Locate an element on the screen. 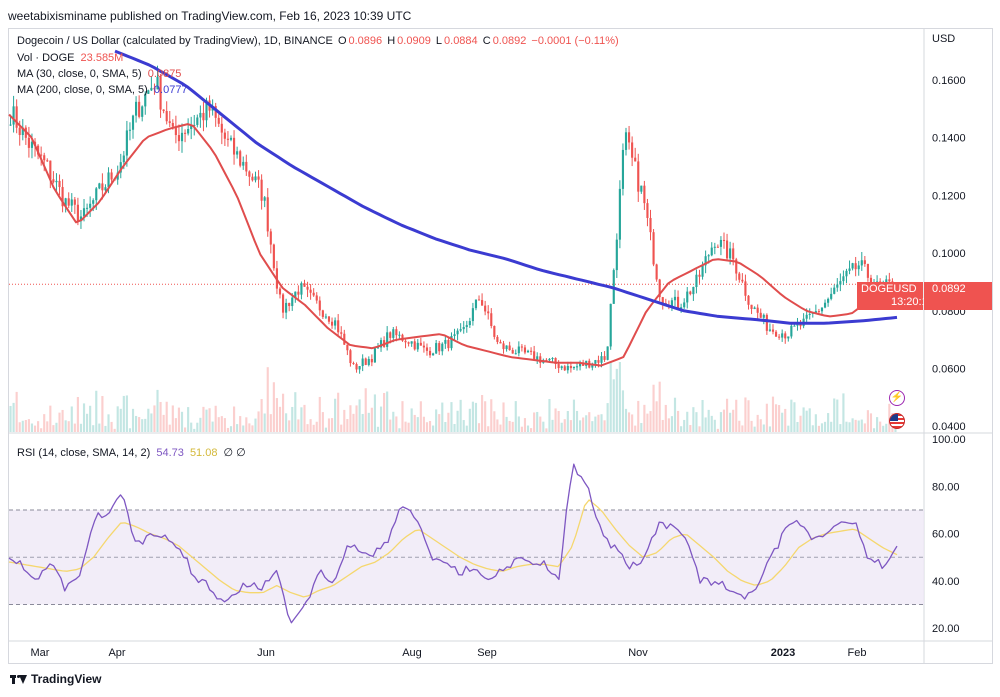 The width and height of the screenshot is (1000, 697). ma30-label: MA (30, close, 0, SMA, 5) is located at coordinates (79, 74).